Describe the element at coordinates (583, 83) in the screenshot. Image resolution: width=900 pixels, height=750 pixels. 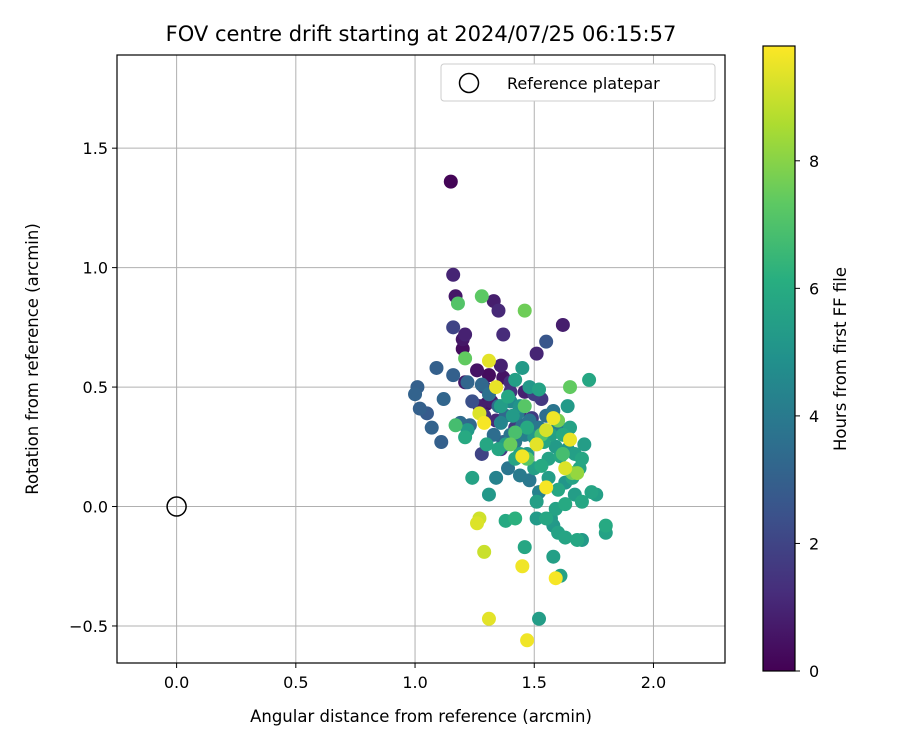
I see `legend-label: Reference platepar` at that location.